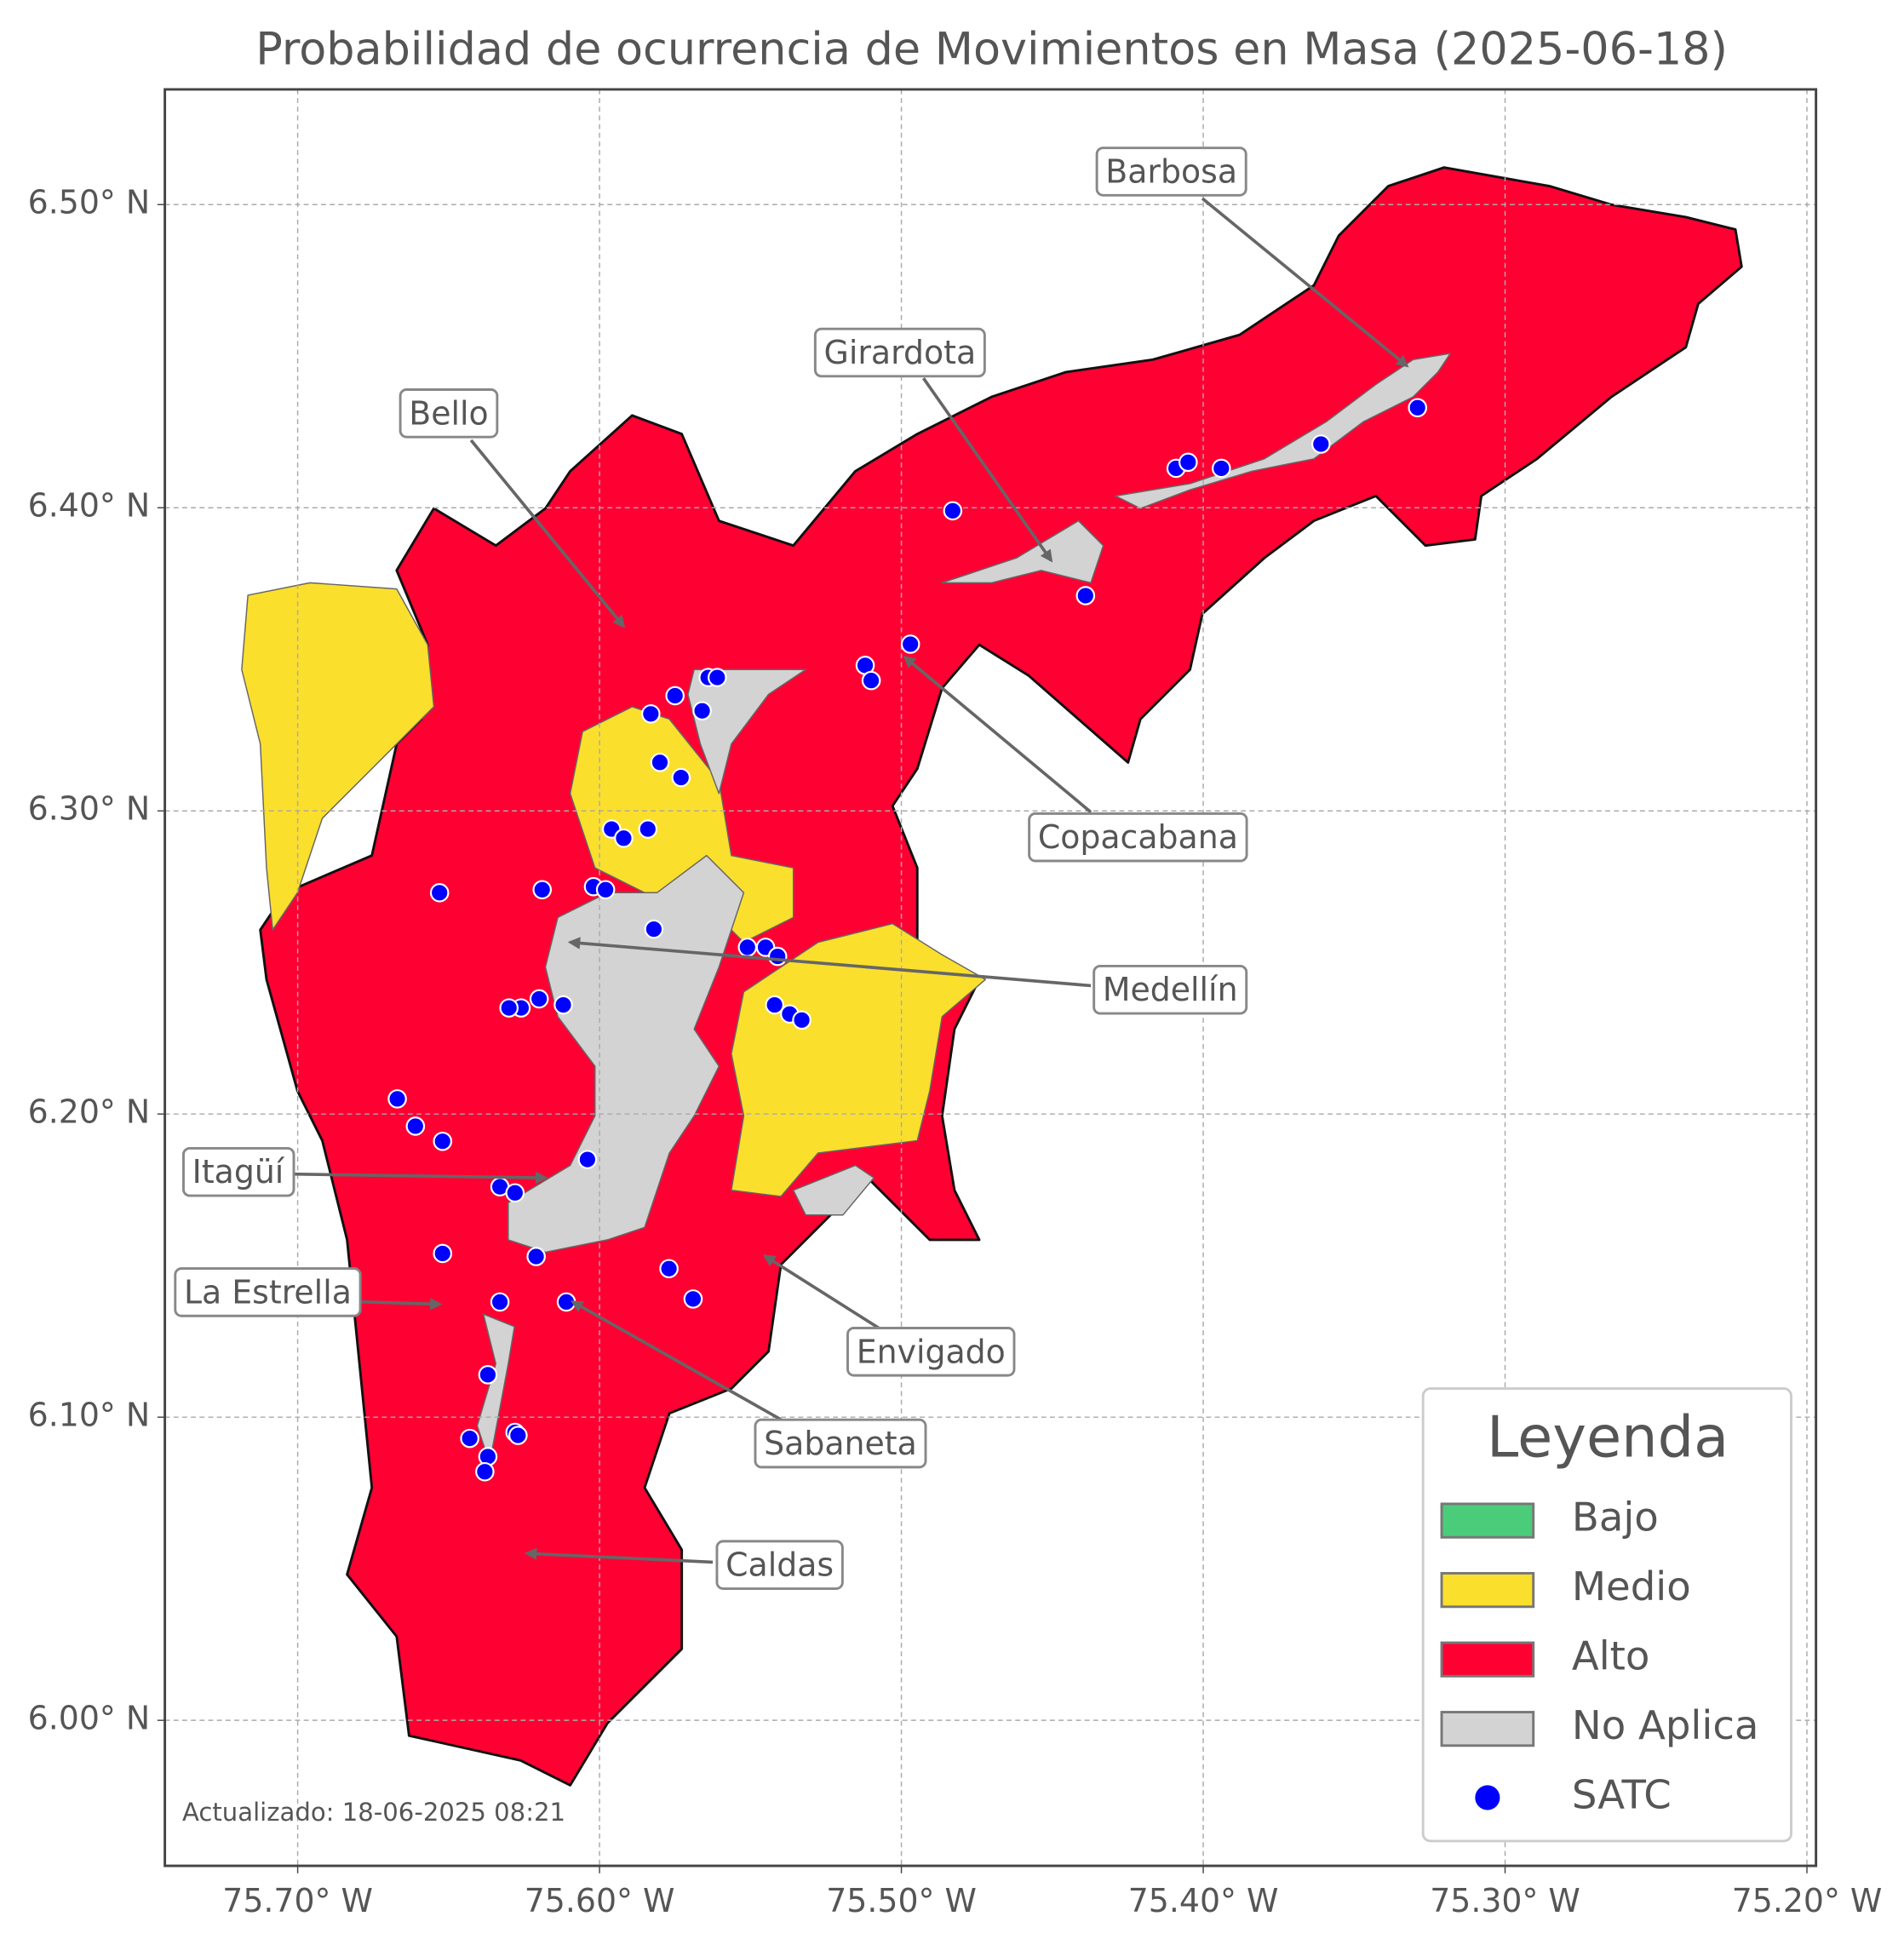 Image resolution: width=1904 pixels, height=1945 pixels. What do you see at coordinates (89, 1718) in the screenshot?
I see `y-tick-label: 6.00° N` at bounding box center [89, 1718].